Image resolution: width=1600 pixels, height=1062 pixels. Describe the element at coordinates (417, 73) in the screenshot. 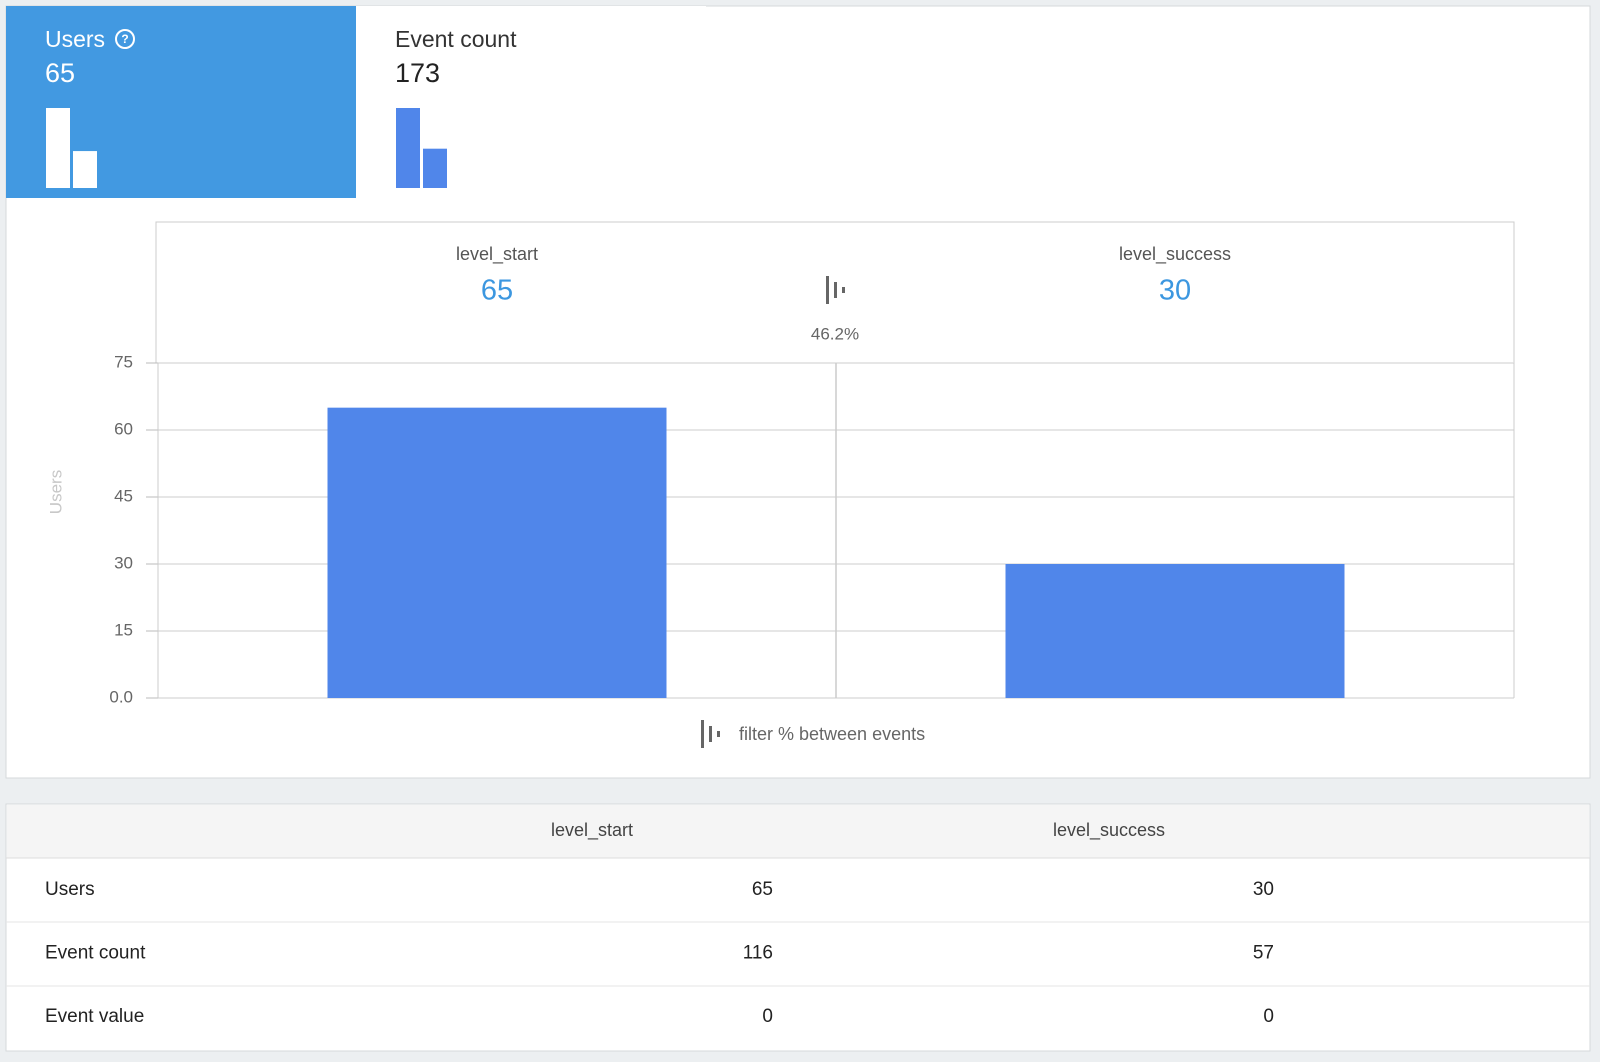

I see `tab-value: 173` at that location.